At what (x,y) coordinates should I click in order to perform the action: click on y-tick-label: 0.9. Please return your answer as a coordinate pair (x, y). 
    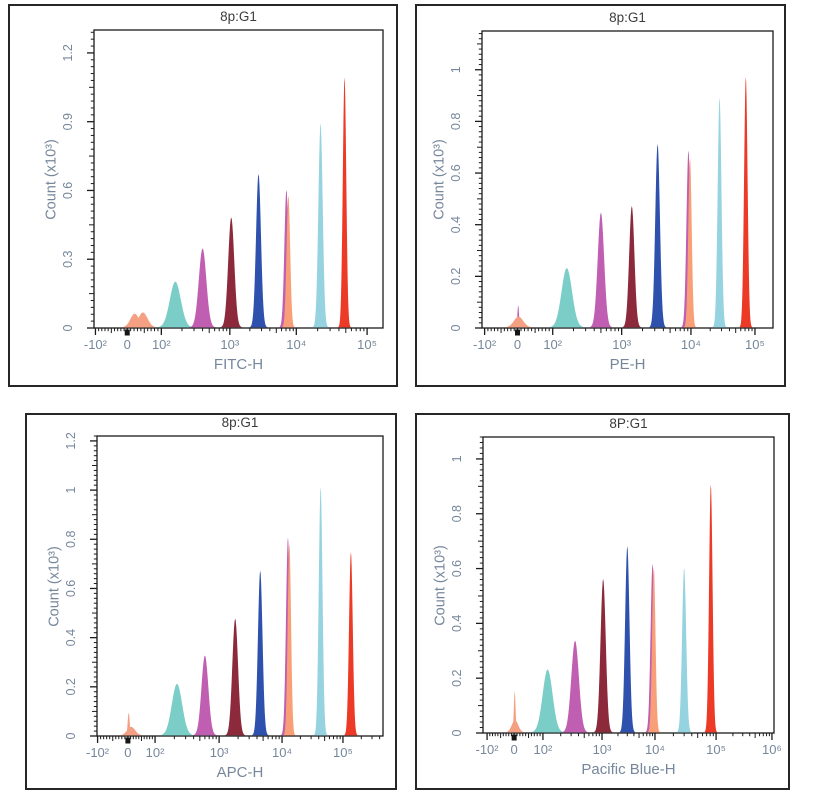
    Looking at the image, I should click on (68, 121).